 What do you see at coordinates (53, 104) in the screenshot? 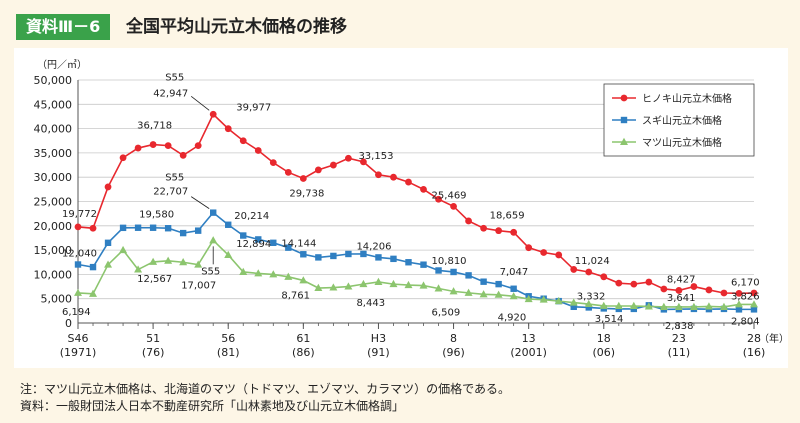
I see `y-tick-label: 45,000` at bounding box center [53, 104].